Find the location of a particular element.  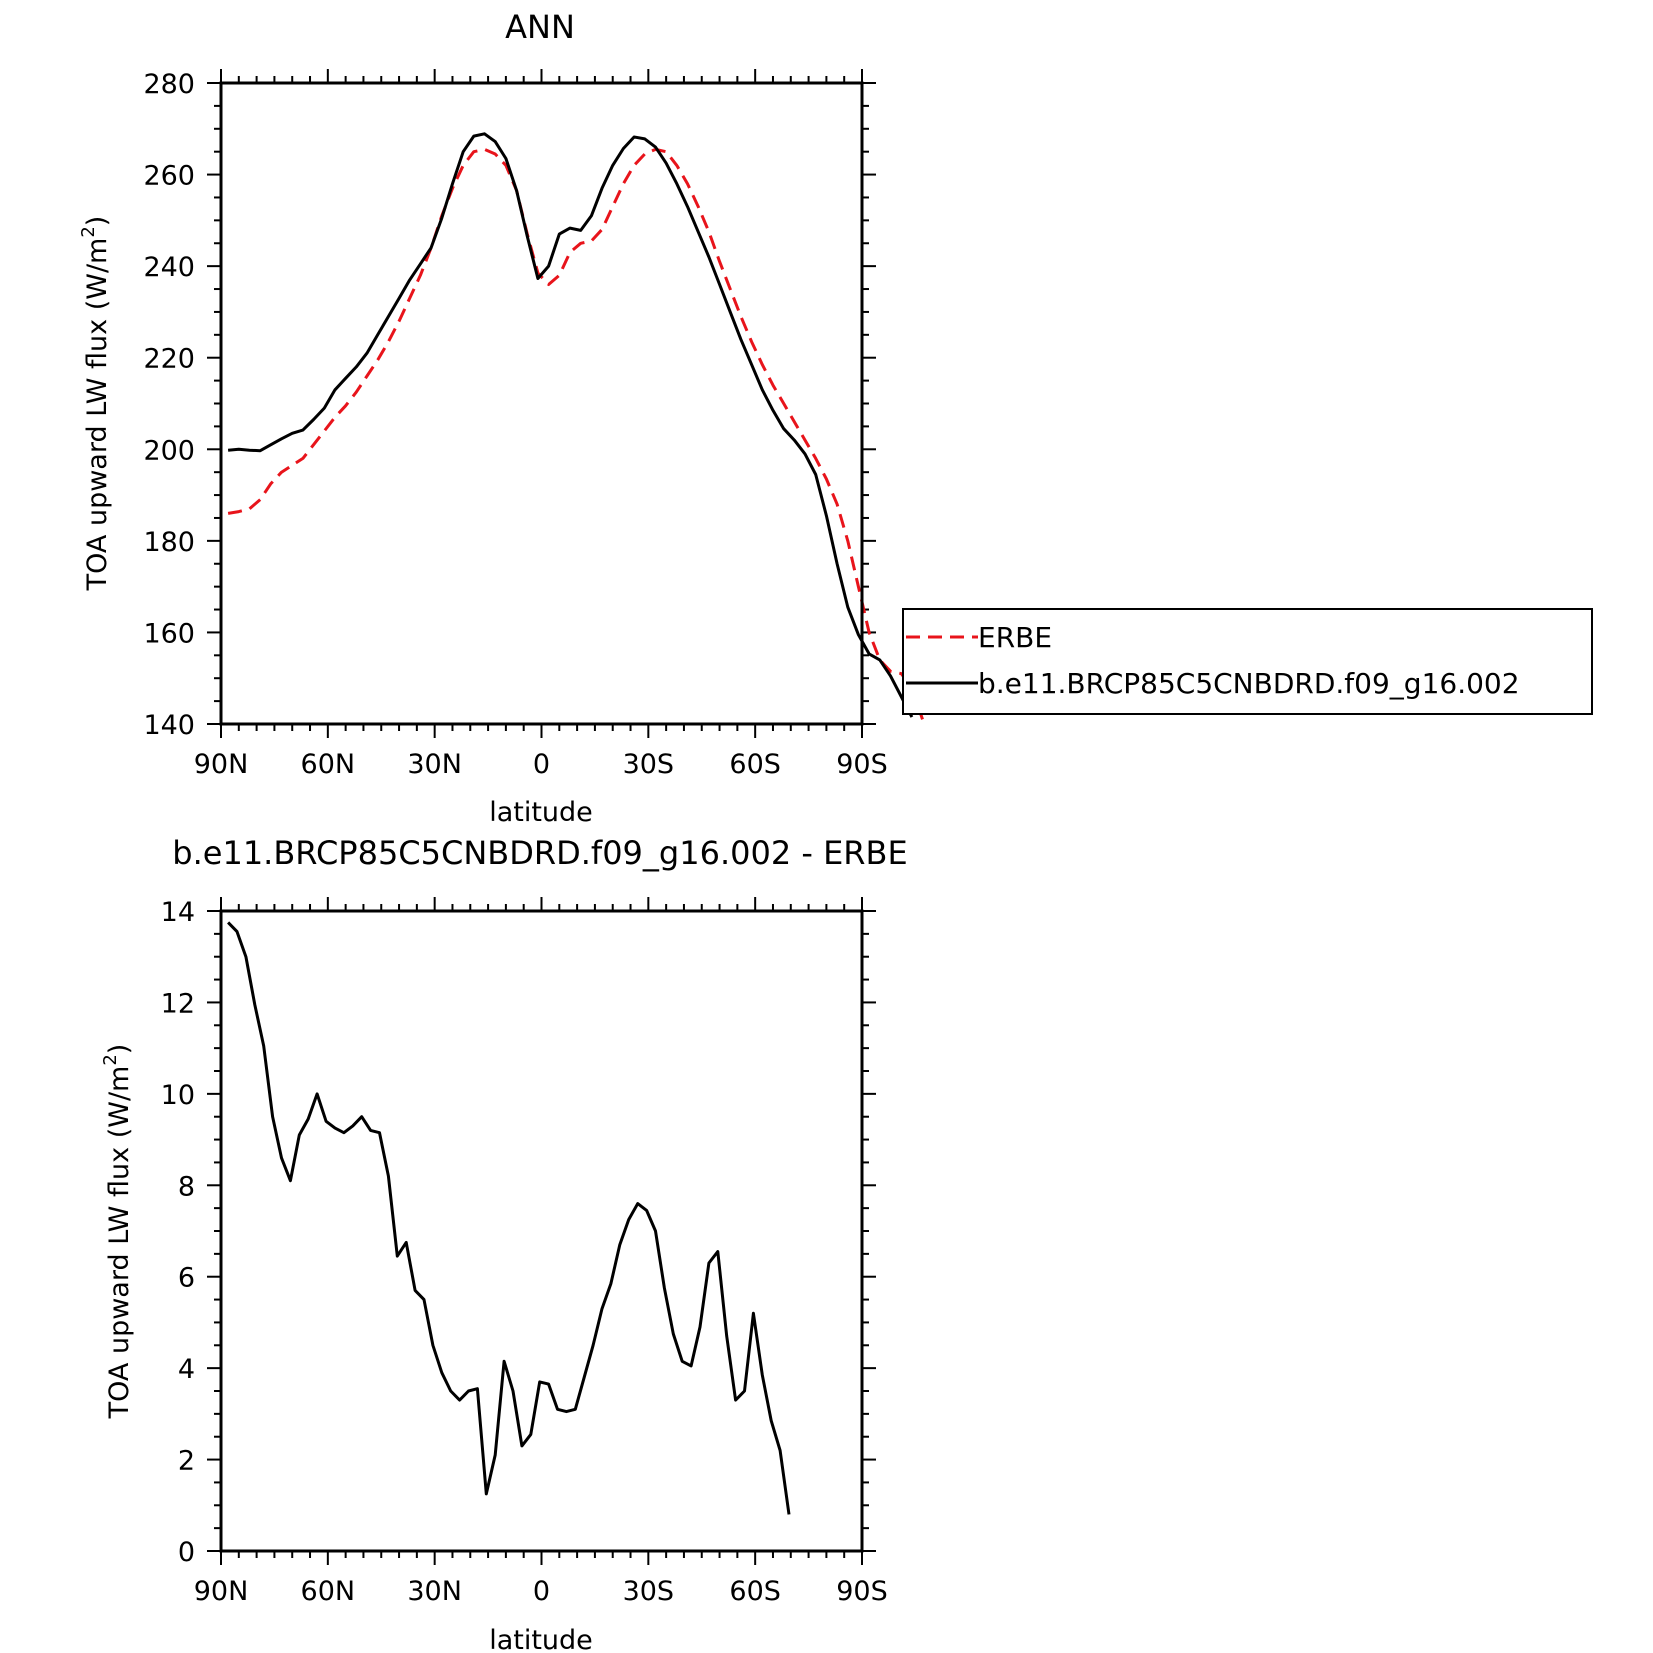

legend-label-model: b.e11.BRCP85C5CNBDRD.f09_g16.002 is located at coordinates (1249, 683).